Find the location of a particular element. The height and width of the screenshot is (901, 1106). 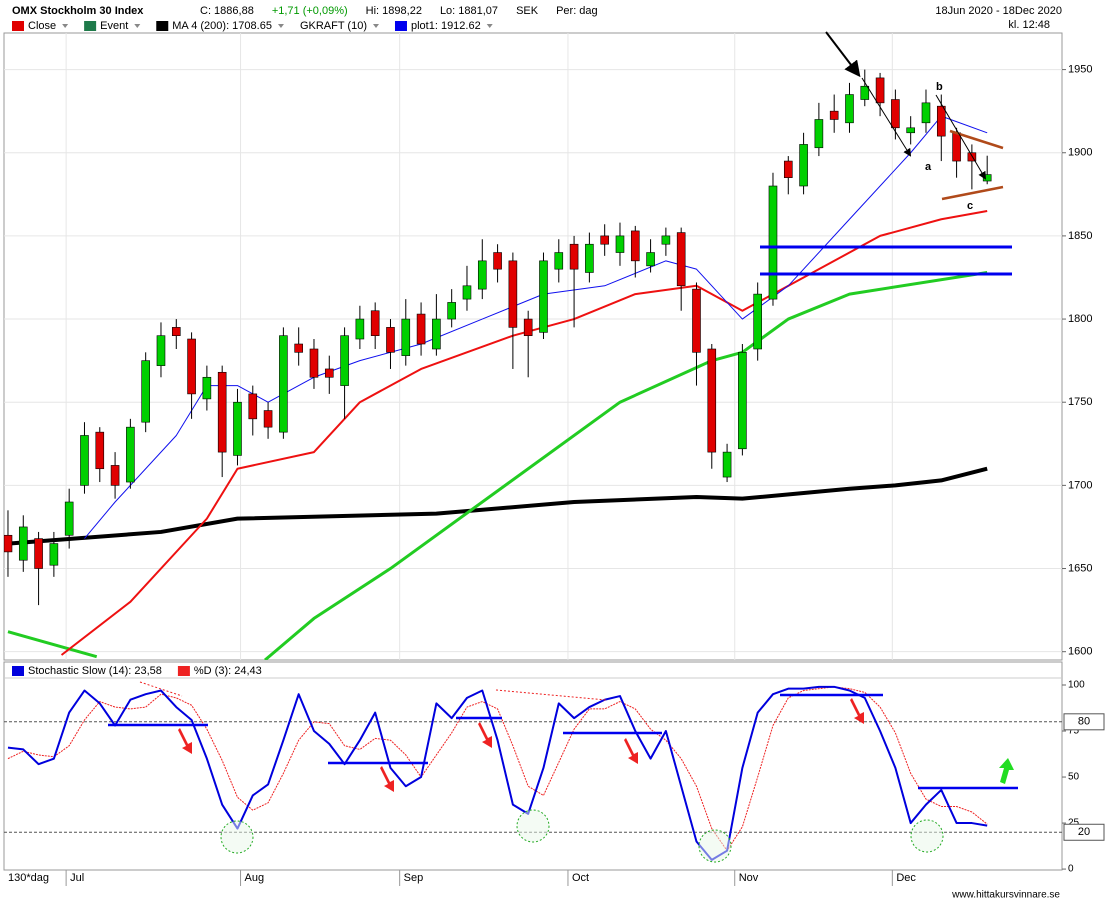

y-tick-label: 1800 is located at coordinates (1080, 319).